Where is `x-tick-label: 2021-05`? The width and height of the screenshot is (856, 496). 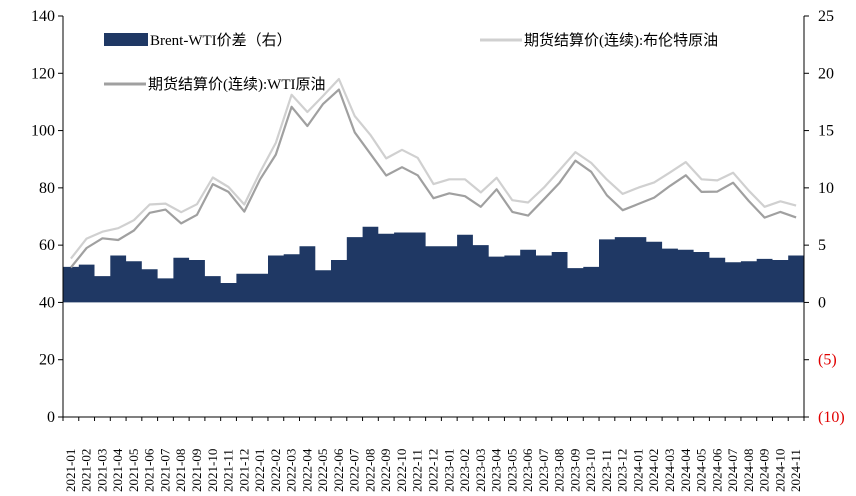 x-tick-label: 2021-05 is located at coordinates (133, 470).